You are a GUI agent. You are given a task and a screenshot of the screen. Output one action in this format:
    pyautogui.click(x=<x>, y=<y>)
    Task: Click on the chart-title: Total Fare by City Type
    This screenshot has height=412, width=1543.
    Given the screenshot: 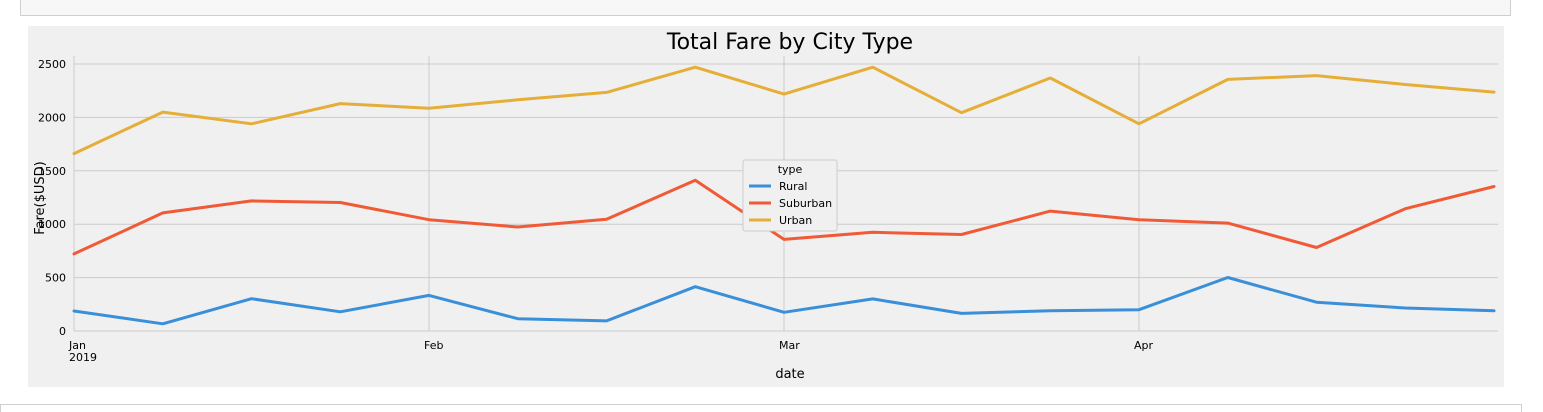 What is the action you would take?
    pyautogui.click(x=789, y=42)
    